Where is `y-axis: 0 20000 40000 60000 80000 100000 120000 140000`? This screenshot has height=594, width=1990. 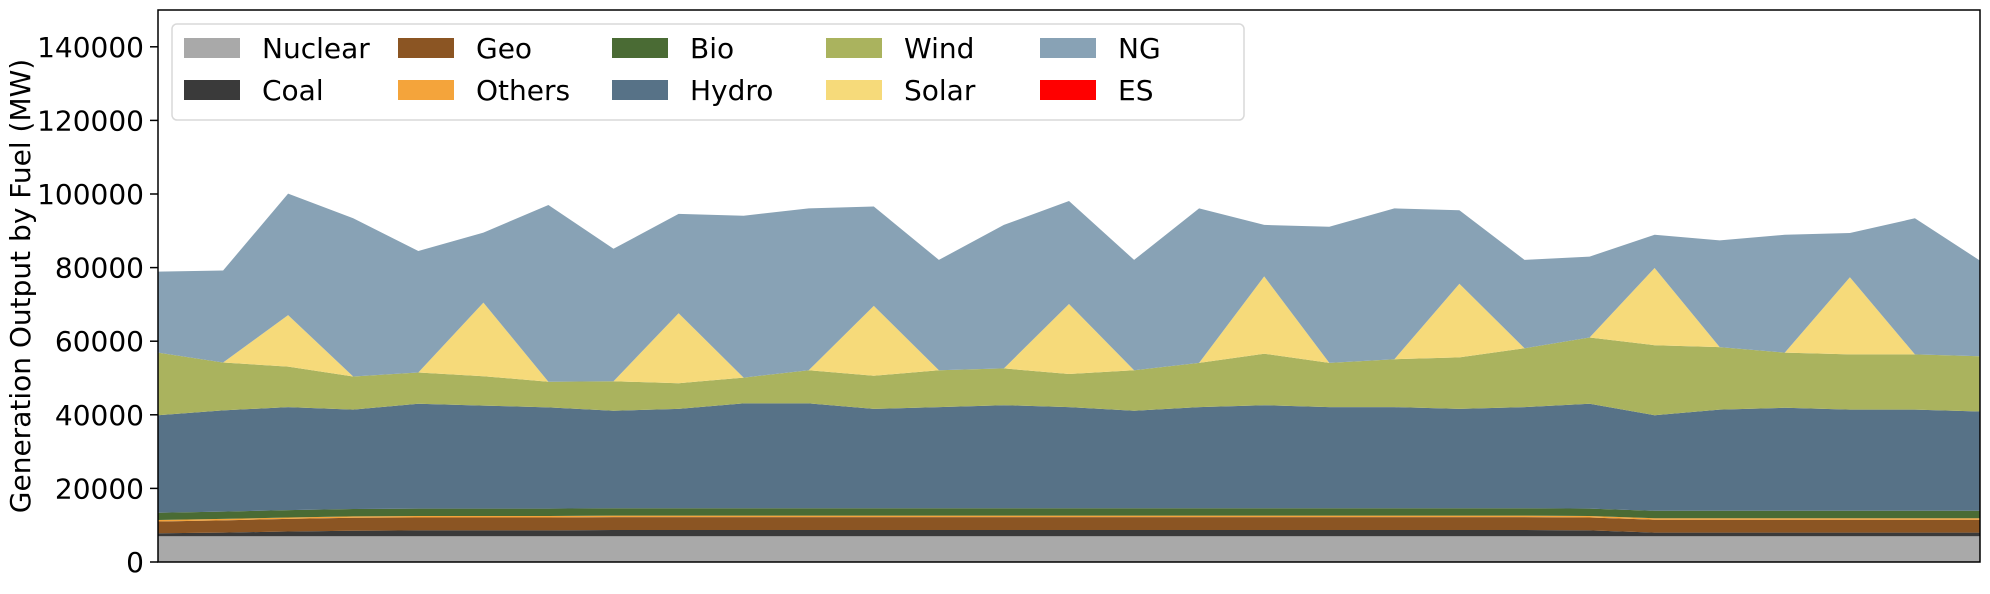
y-axis: 0 20000 40000 60000 80000 100000 120000 140000 is located at coordinates (97, 305).